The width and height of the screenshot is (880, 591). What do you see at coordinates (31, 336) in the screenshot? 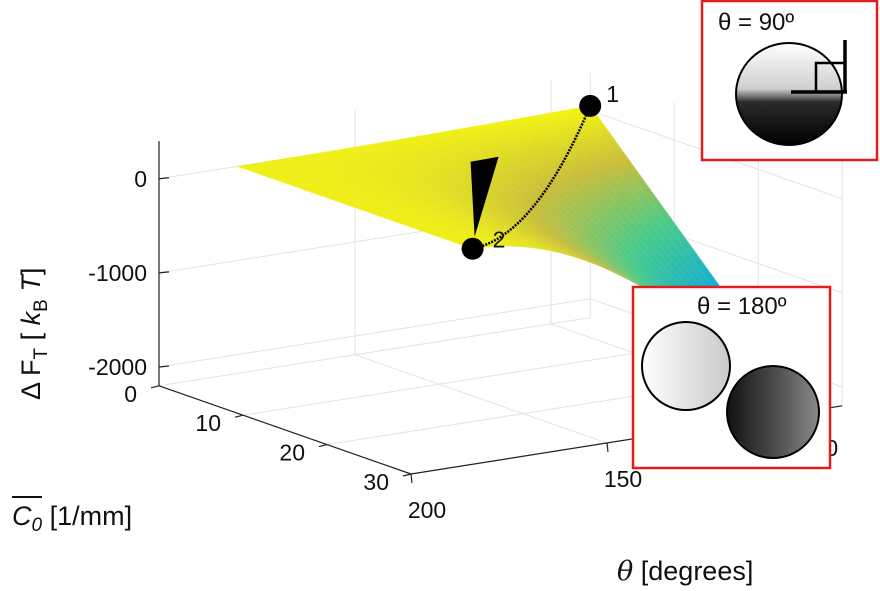
I see `z-label-part-2: [` at bounding box center [31, 336].